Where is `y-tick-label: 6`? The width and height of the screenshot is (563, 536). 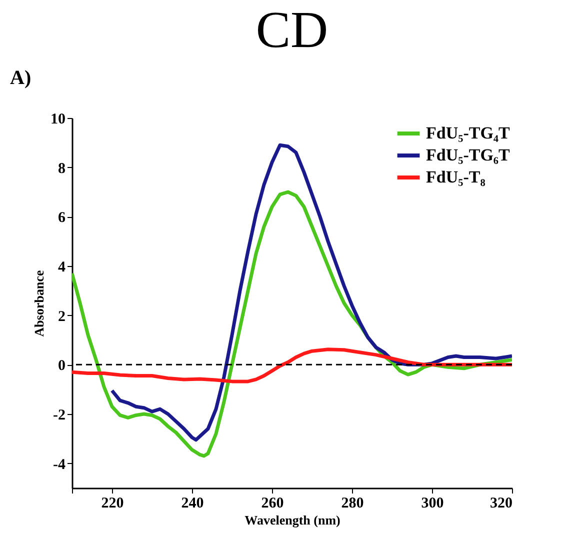 y-tick-label: 6 is located at coordinates (62, 218).